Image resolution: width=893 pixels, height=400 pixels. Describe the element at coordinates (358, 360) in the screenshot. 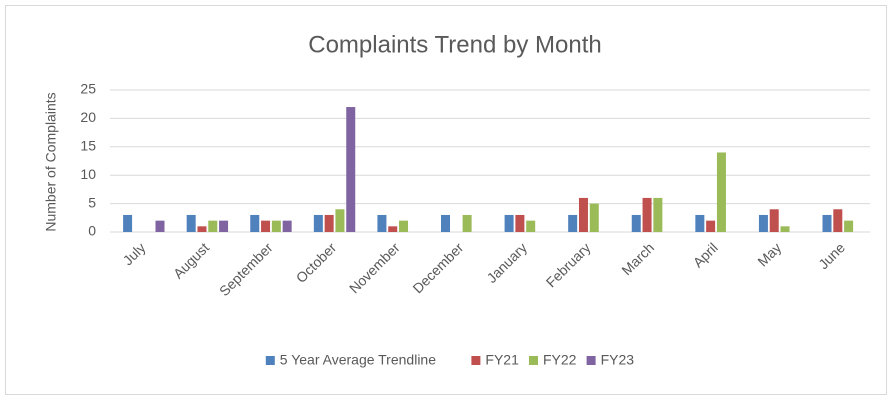

I see `legend-label: 5 Year Average Trendline` at that location.